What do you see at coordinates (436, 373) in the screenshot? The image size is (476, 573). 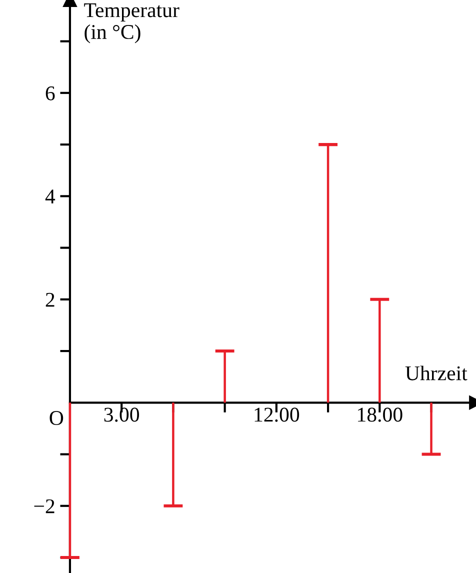 I see `x-axis-title: Uhrzeit` at bounding box center [436, 373].